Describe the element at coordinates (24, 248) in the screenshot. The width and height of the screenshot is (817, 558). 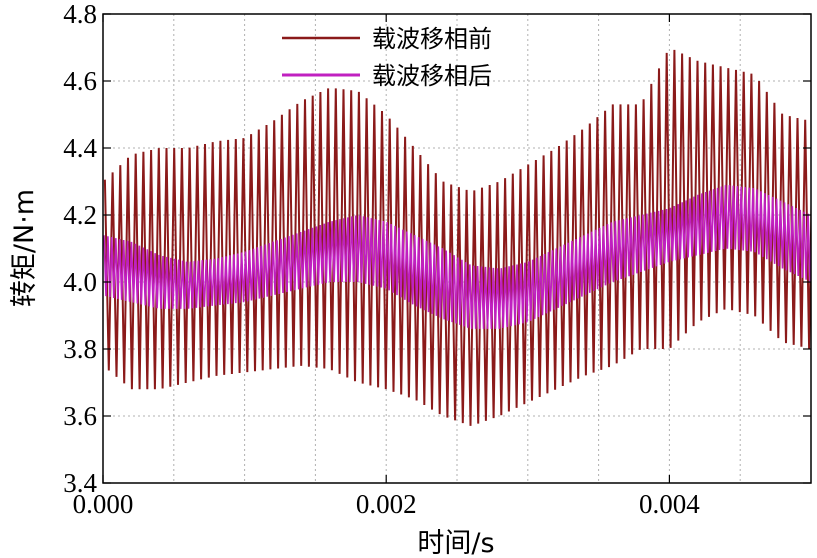
I see `y-axis-title: 转矩/N·m` at that location.